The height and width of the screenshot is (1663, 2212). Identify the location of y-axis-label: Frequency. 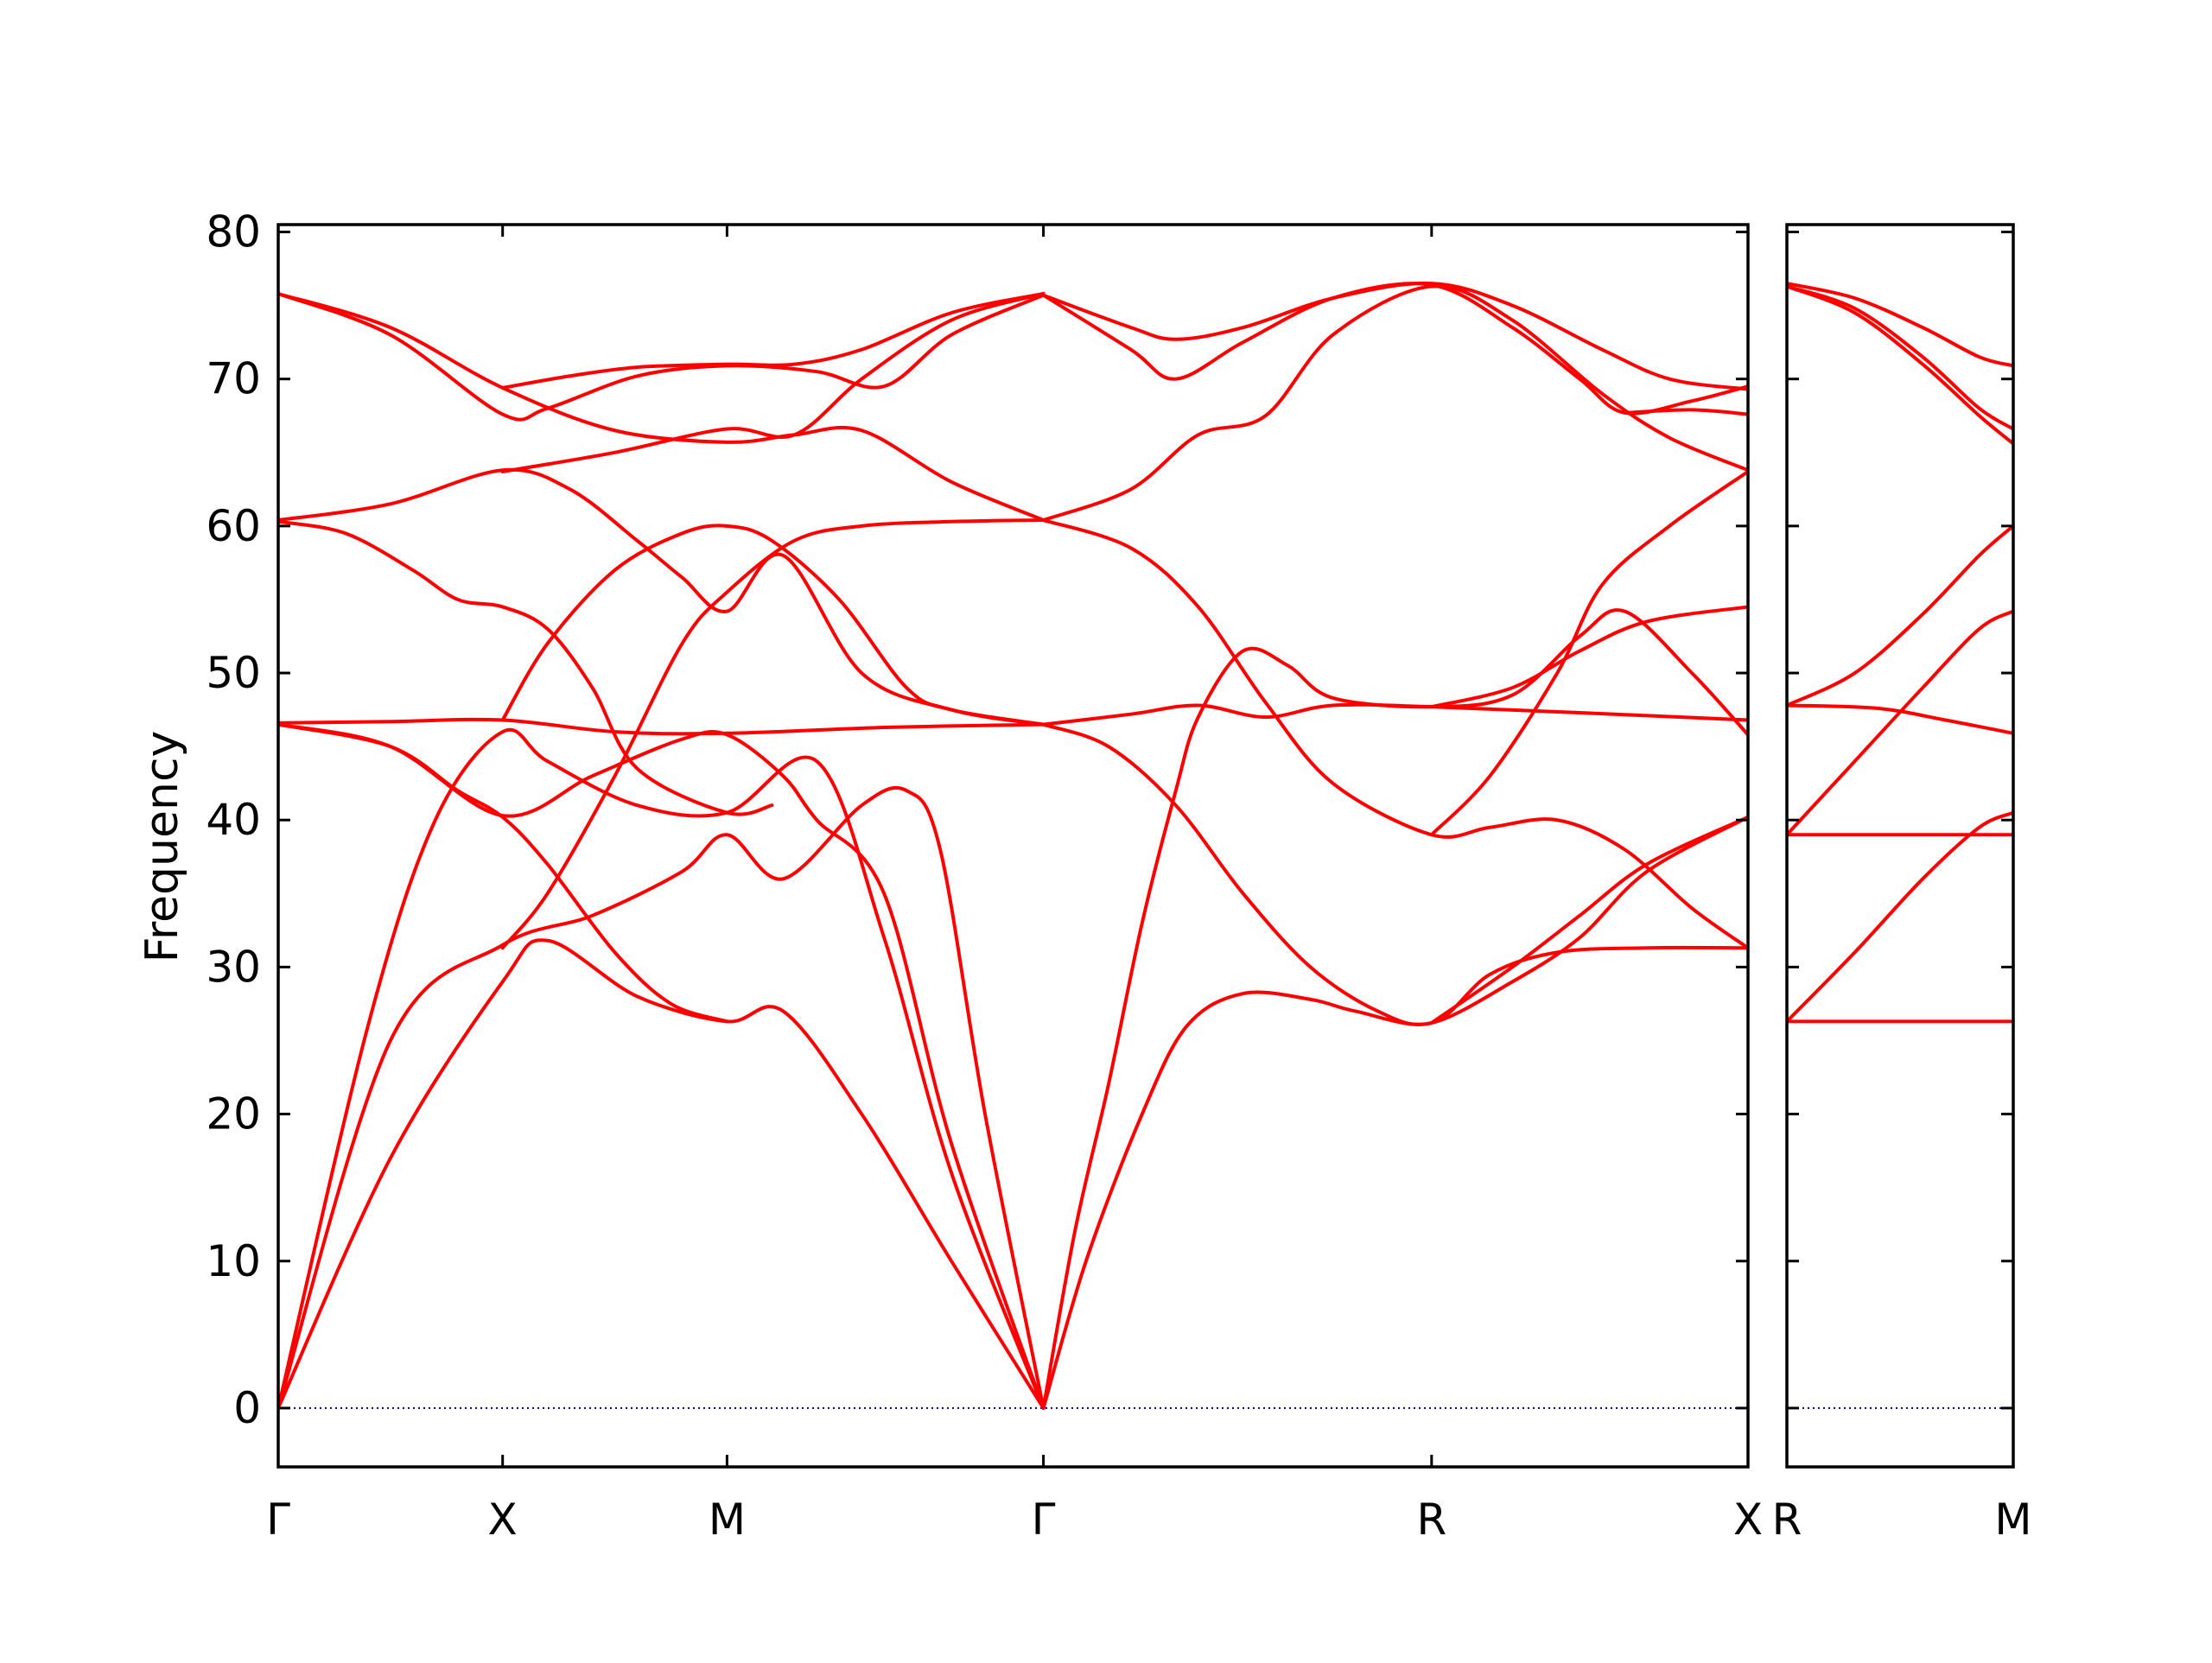
(162, 847).